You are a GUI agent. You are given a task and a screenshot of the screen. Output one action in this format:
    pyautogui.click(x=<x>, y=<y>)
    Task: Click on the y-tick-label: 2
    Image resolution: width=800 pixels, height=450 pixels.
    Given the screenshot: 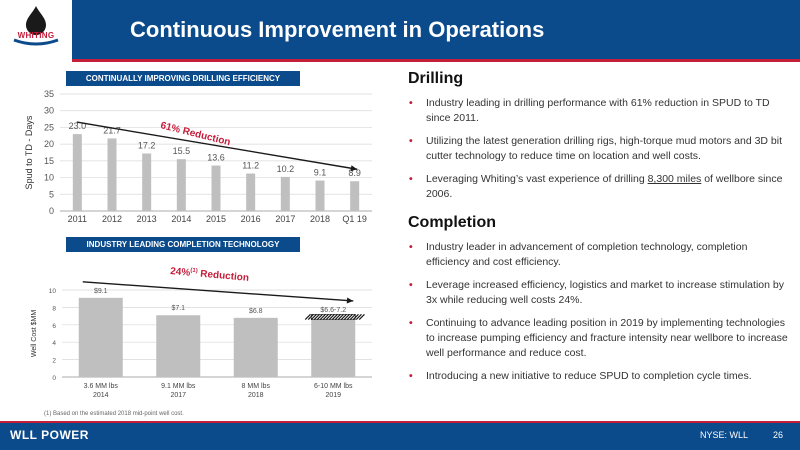 What is the action you would take?
    pyautogui.click(x=54, y=361)
    